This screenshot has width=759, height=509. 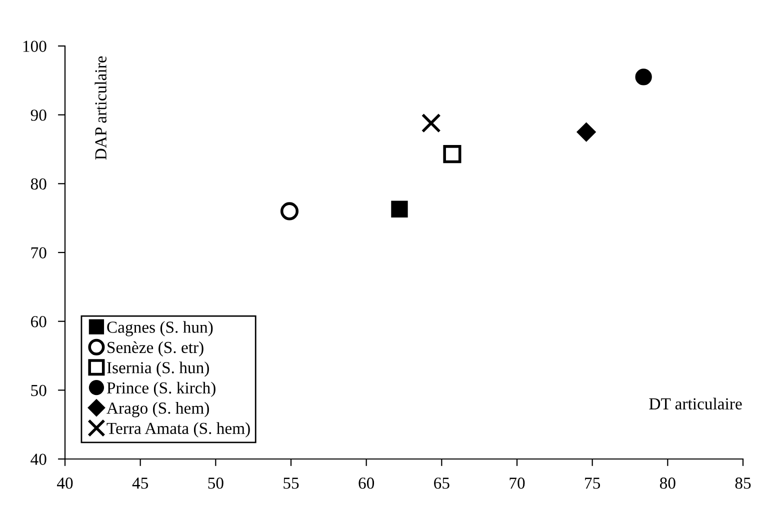 I want to click on x-tick-label: 70, so click(x=517, y=483).